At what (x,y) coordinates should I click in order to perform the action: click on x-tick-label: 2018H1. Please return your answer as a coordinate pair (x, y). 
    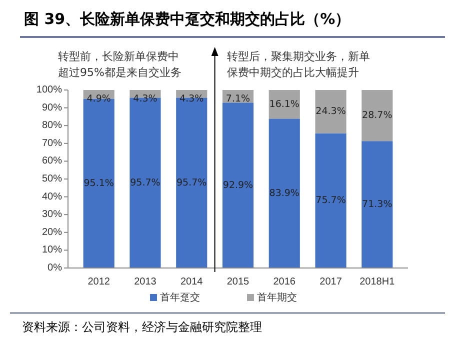
    Looking at the image, I should click on (378, 282).